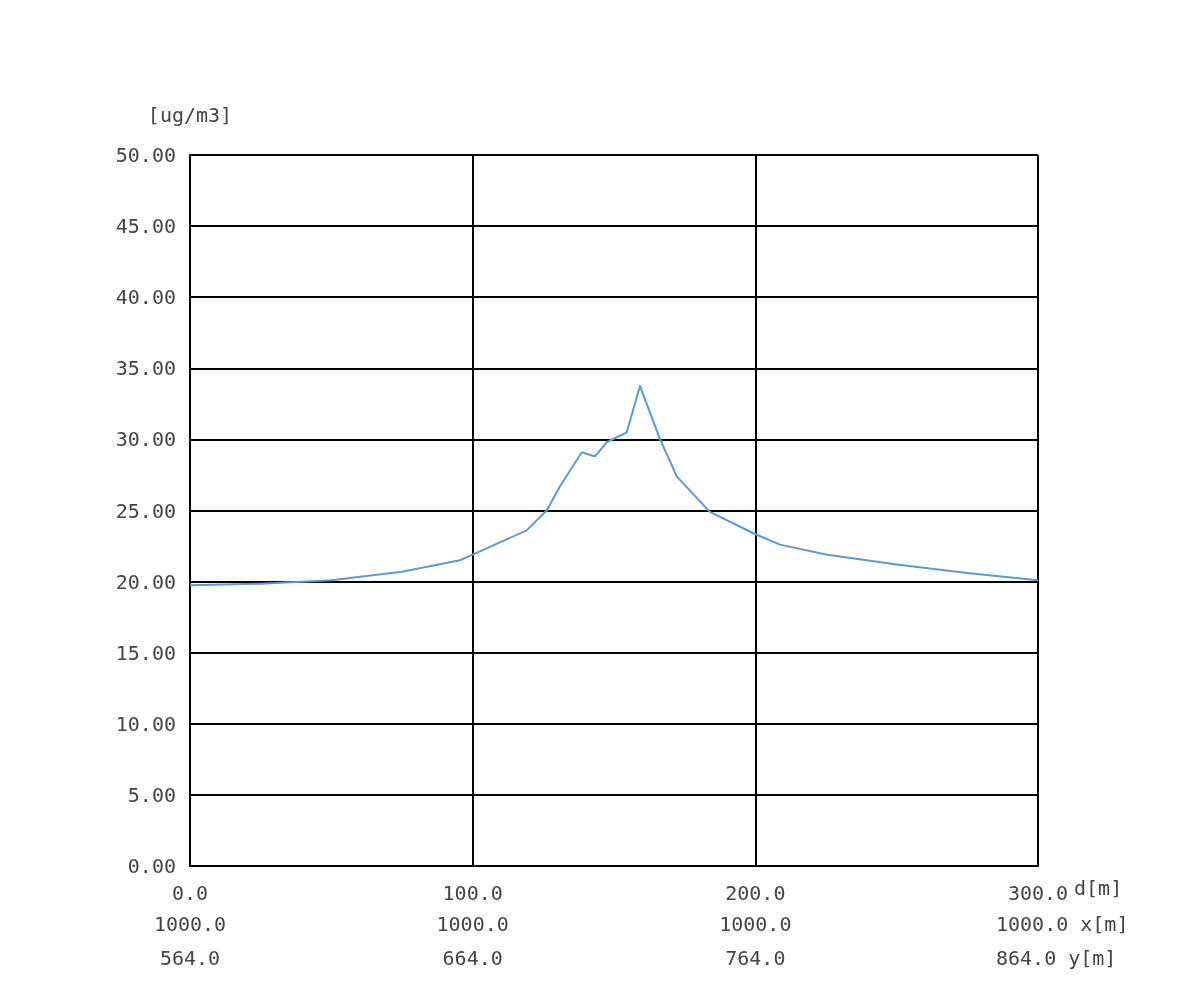  Describe the element at coordinates (145, 226) in the screenshot. I see `y-tick-label: 45.00` at that location.